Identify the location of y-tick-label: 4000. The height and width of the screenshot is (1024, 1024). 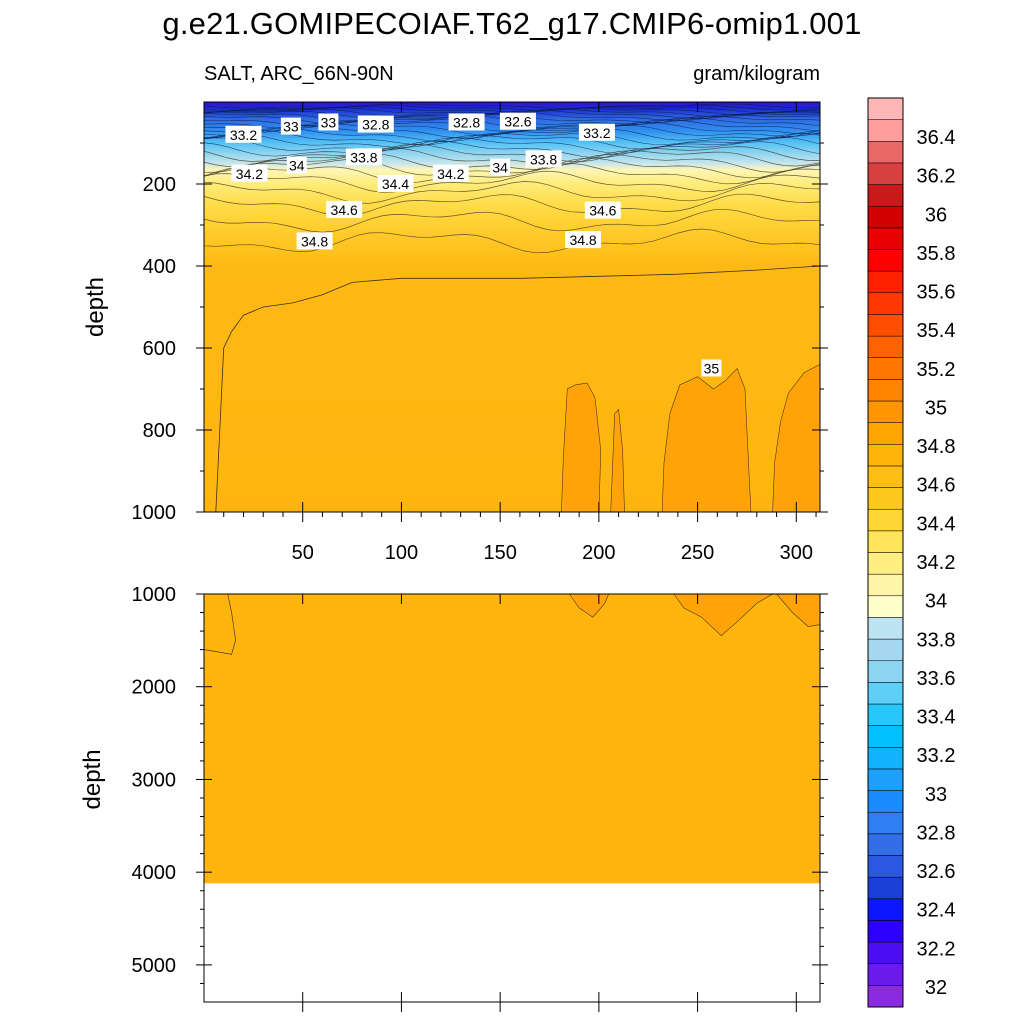
(154, 873).